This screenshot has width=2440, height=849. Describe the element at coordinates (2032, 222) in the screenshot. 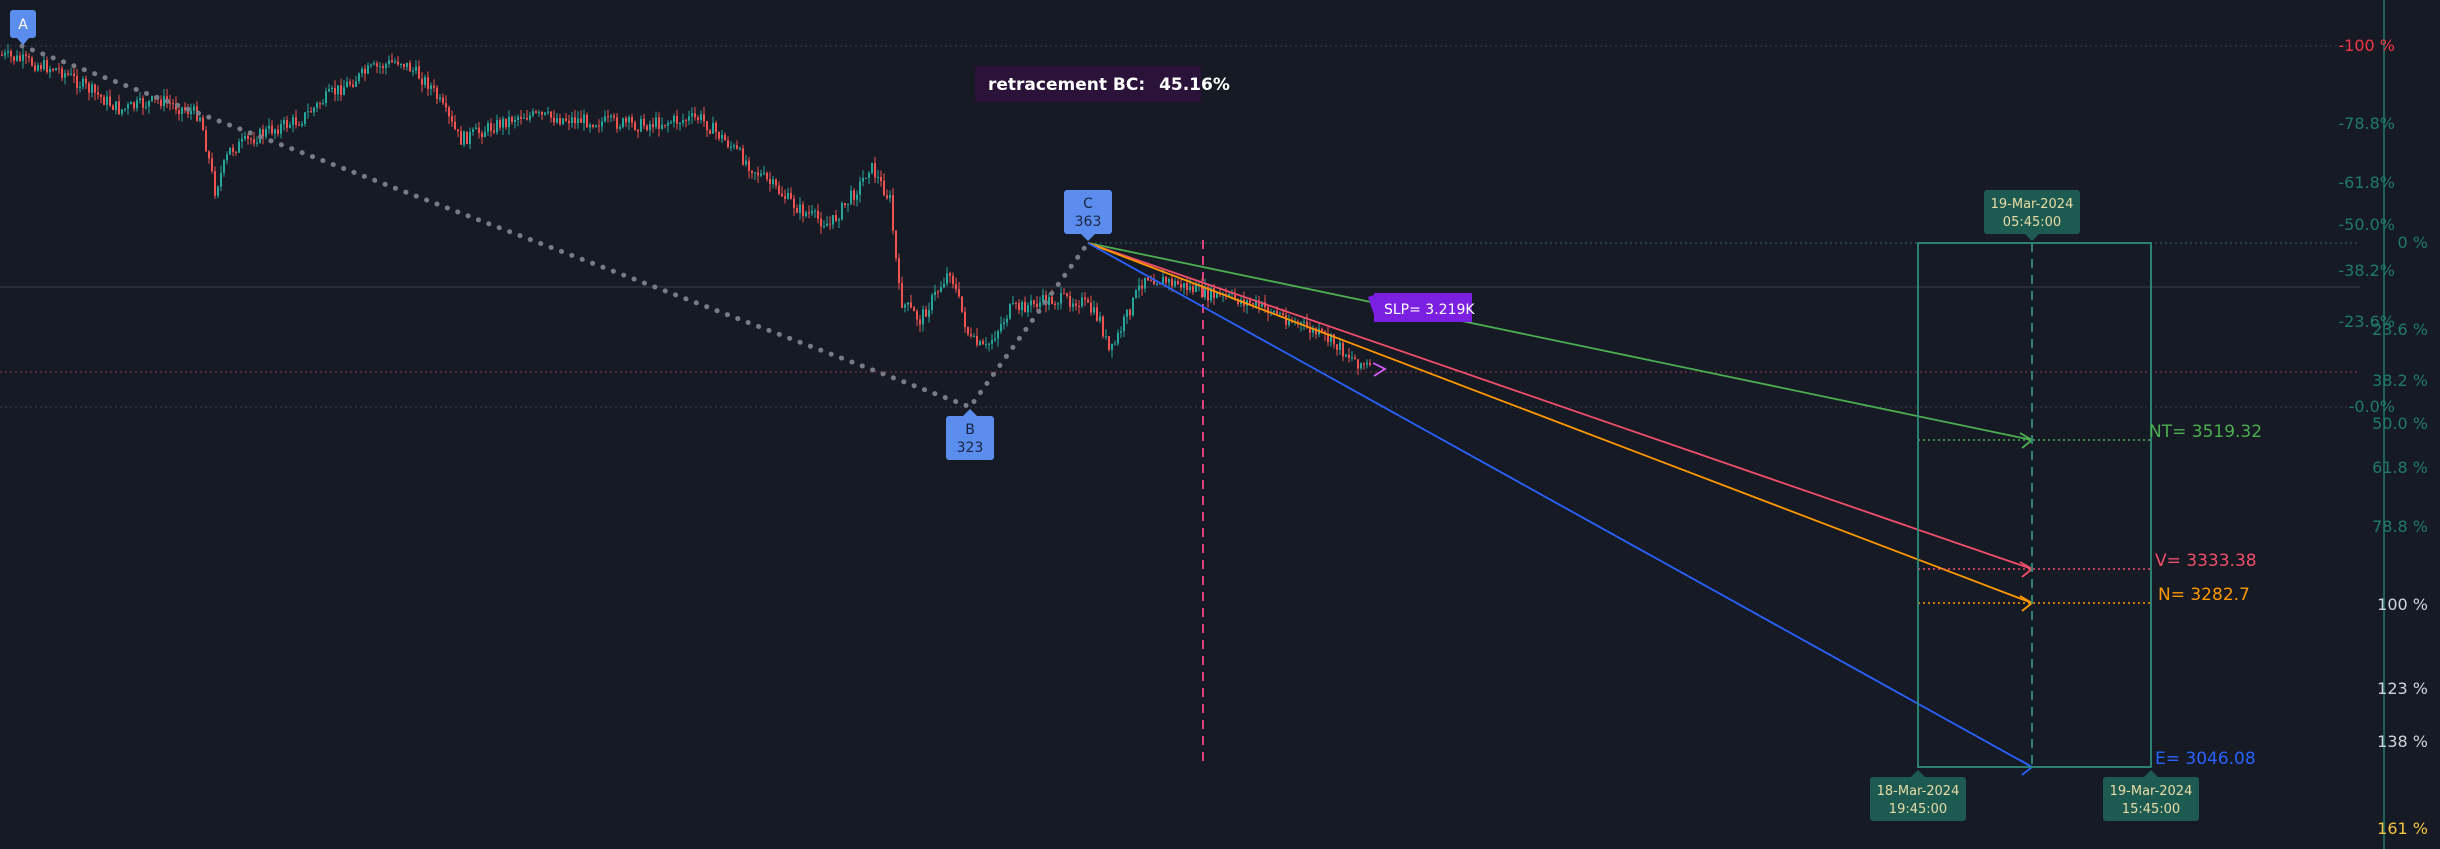

I see `date-top-time: 05:45:00` at that location.